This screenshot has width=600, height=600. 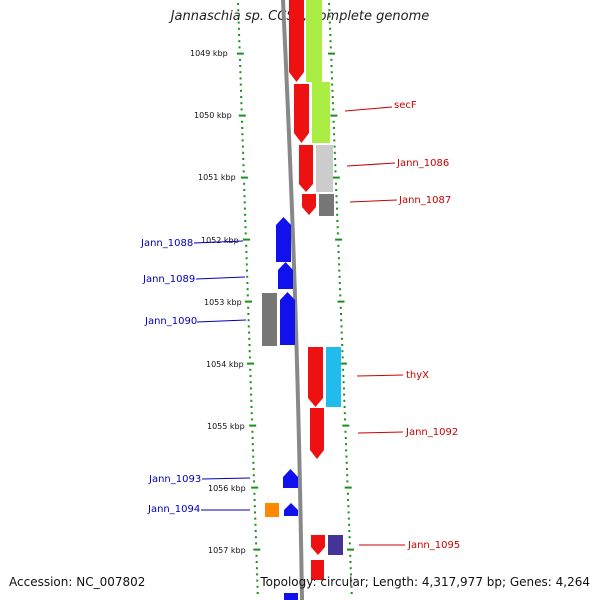 What do you see at coordinates (424, 200) in the screenshot?
I see `gene-label-jann-1087: Jann_1087` at bounding box center [424, 200].